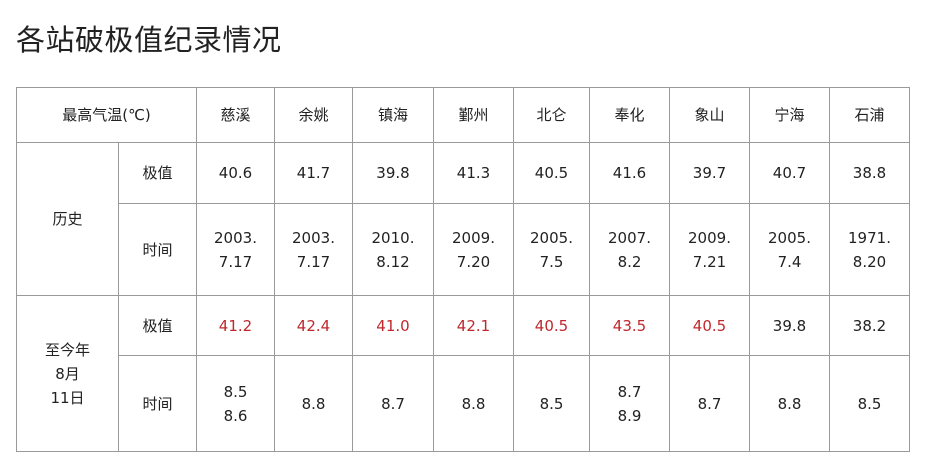 The width and height of the screenshot is (936, 470). Describe the element at coordinates (393, 115) in the screenshot. I see `station-header: 镇海` at that location.